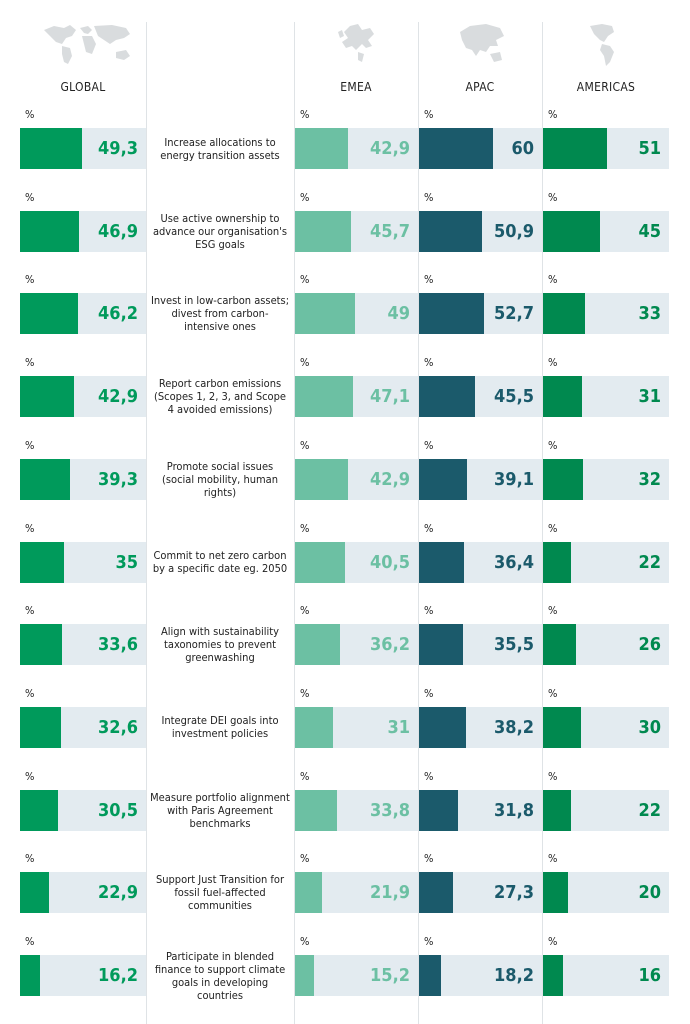 The height and width of the screenshot is (1024, 690). I want to click on apac-value-label: 38,2, so click(514, 727).